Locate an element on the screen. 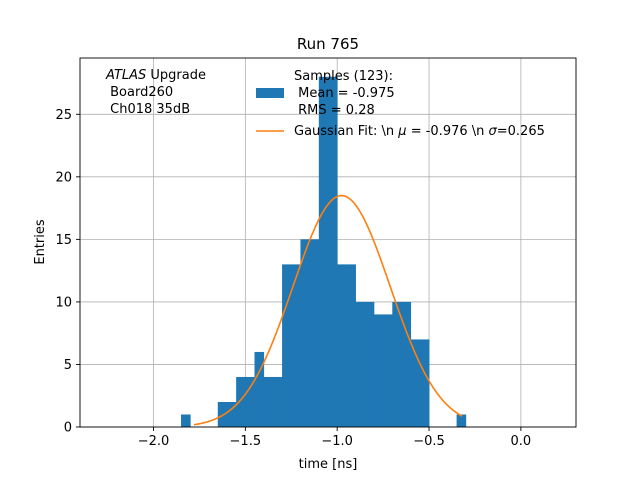 The width and height of the screenshot is (640, 480). x-tick-label-3: −0.5 is located at coordinates (429, 441).